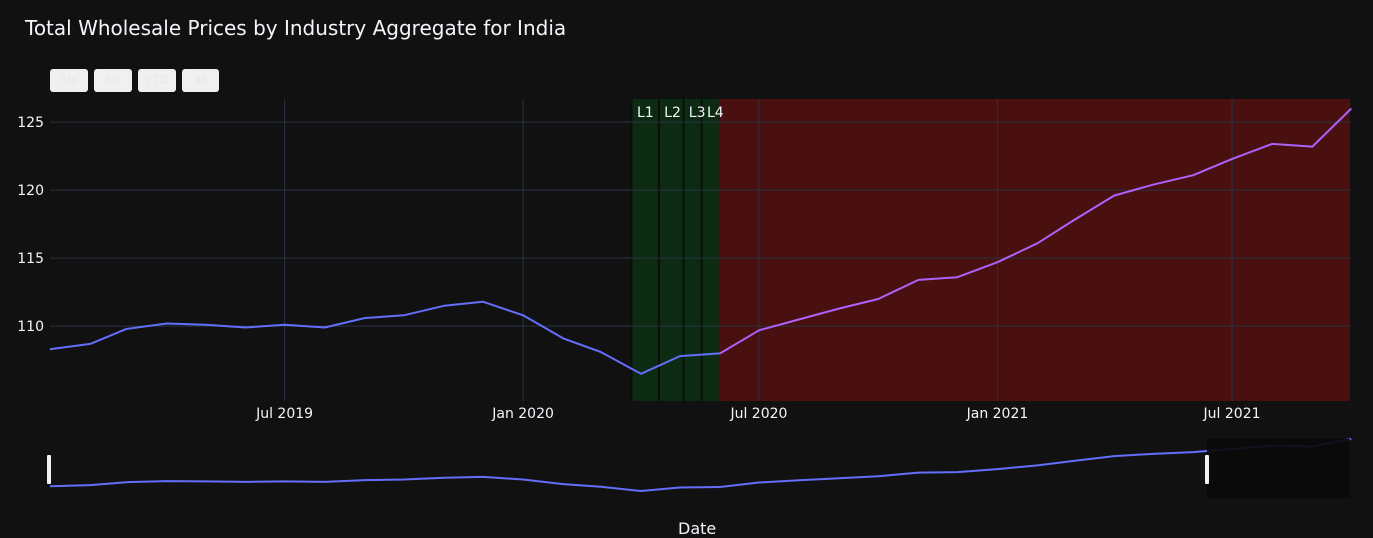 This screenshot has height=538, width=1373. What do you see at coordinates (710, 250) in the screenshot?
I see `shaded-region-l4` at bounding box center [710, 250].